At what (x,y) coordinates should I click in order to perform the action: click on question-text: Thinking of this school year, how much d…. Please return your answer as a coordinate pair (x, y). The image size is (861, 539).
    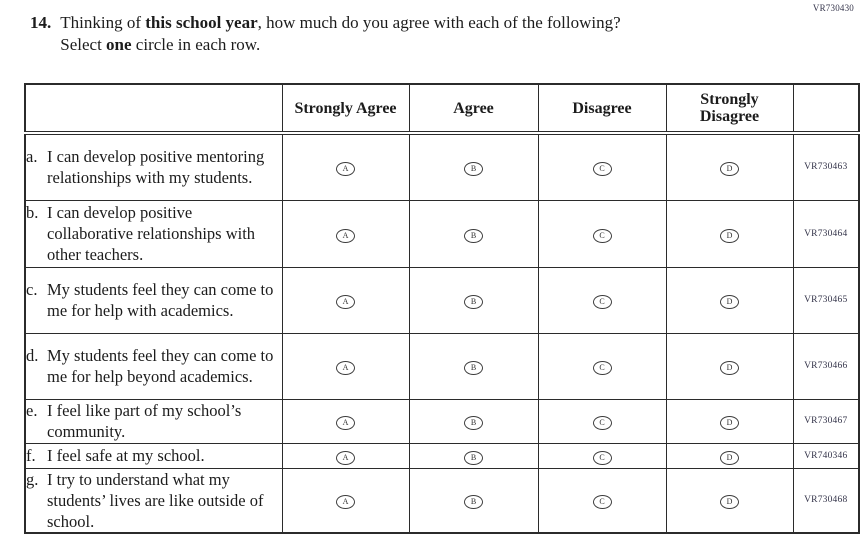
    Looking at the image, I should click on (340, 34).